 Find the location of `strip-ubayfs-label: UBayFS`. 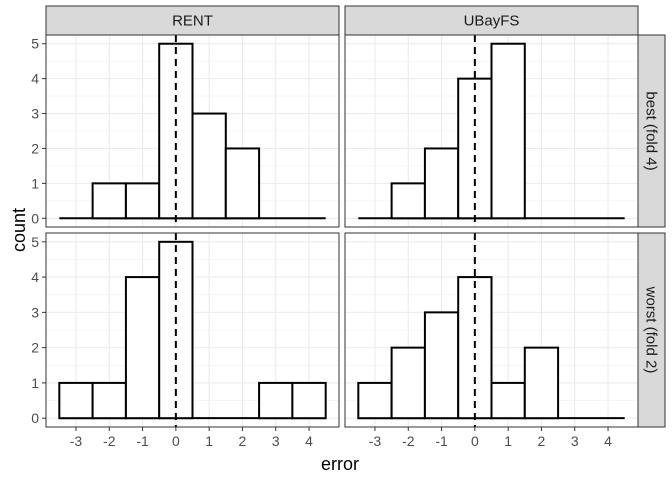

strip-ubayfs-label: UBayFS is located at coordinates (492, 21).